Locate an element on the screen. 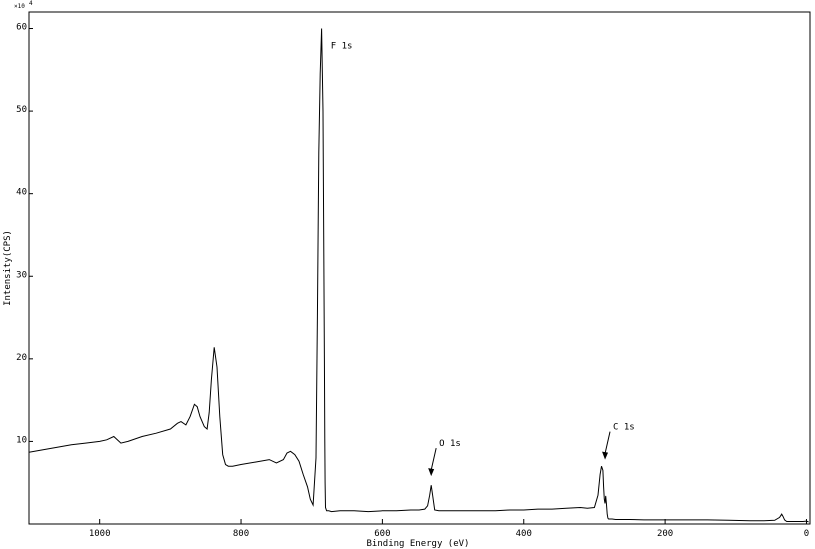 The width and height of the screenshot is (815, 549). x-tick-label: 200 is located at coordinates (665, 534).